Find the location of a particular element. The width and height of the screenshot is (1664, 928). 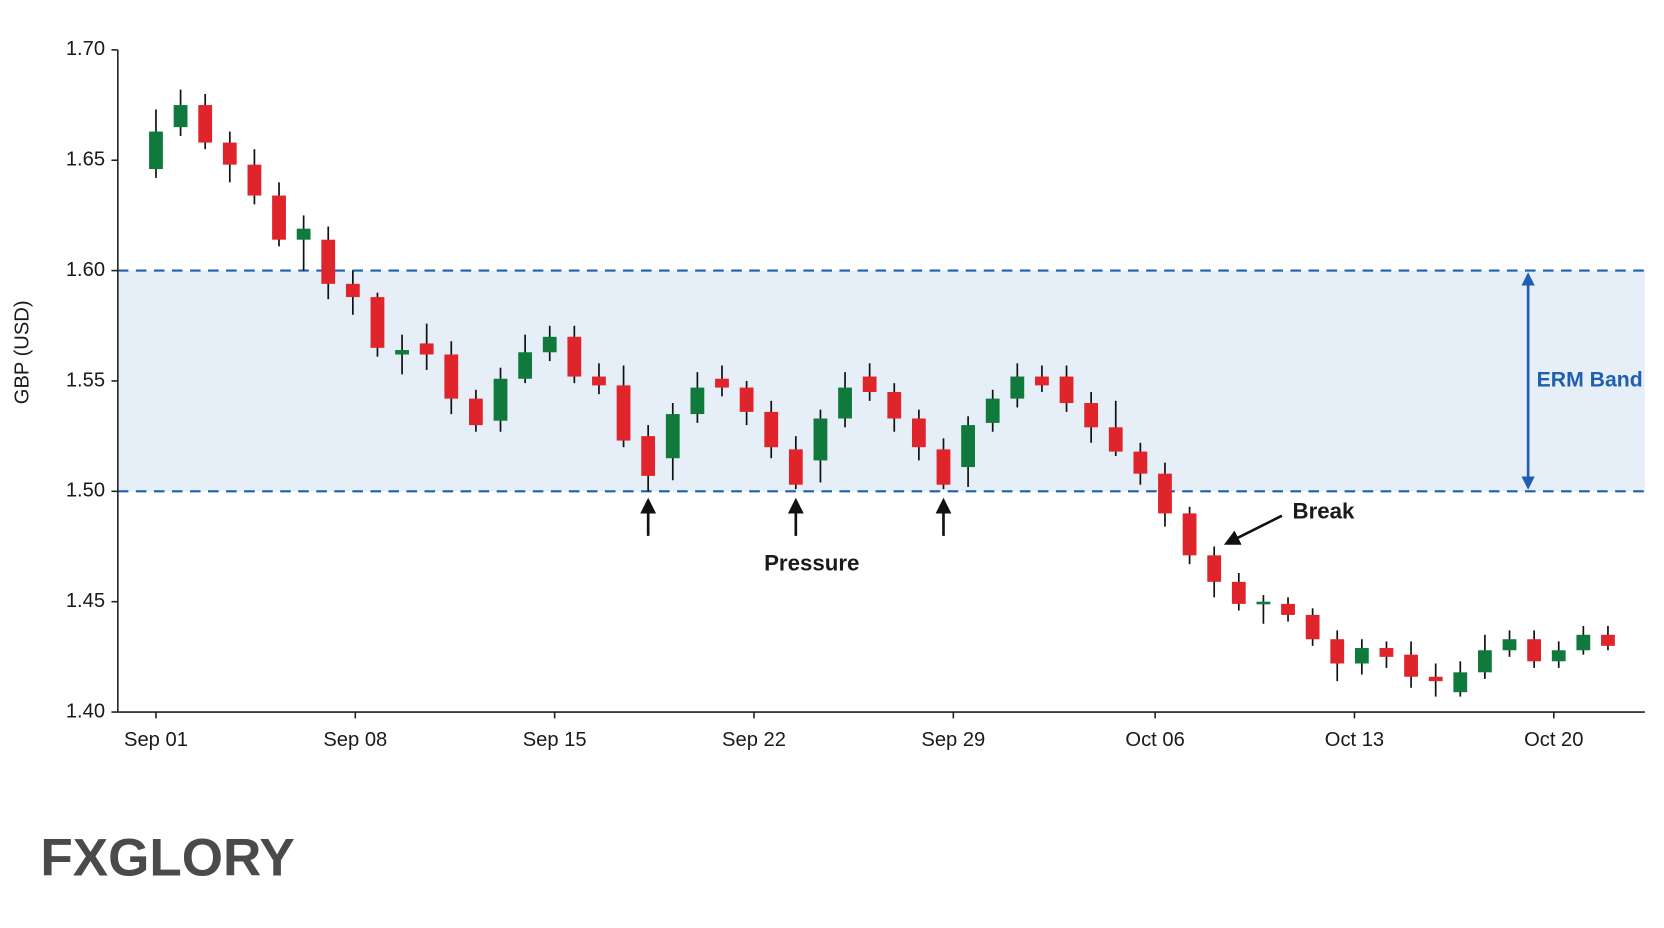

y-tick-label: 1.50 is located at coordinates (85, 491).